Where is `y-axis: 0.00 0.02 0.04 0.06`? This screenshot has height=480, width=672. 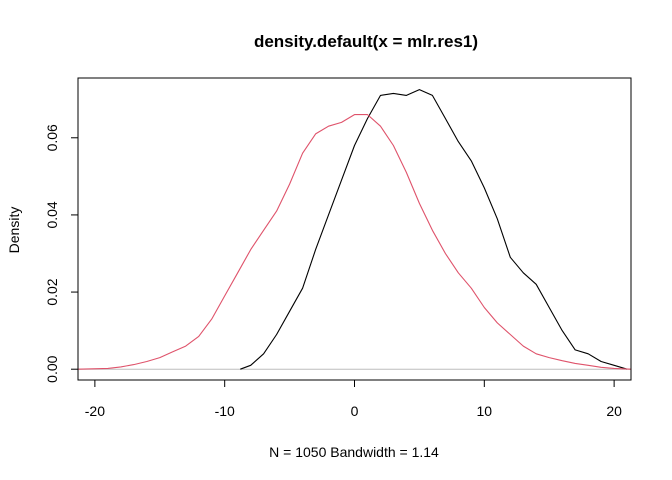 y-axis: 0.00 0.02 0.04 0.06 is located at coordinates (61, 253).